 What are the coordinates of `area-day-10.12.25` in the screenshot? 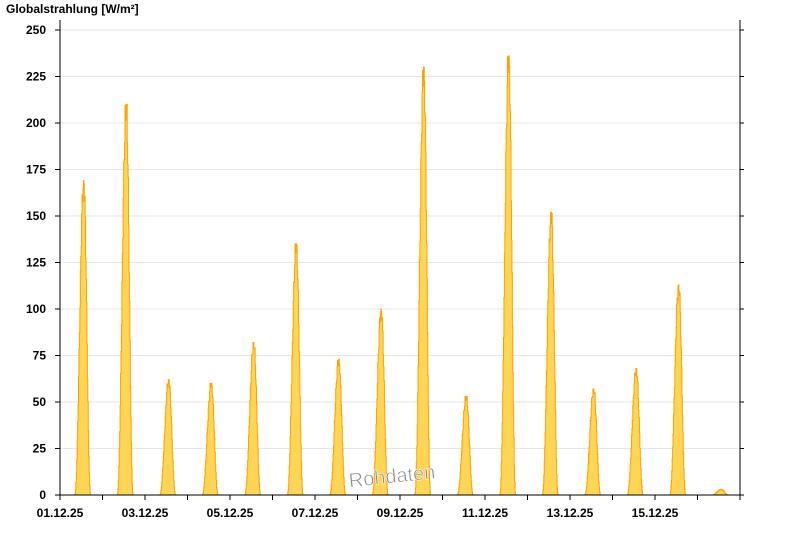 It's located at (465, 445).